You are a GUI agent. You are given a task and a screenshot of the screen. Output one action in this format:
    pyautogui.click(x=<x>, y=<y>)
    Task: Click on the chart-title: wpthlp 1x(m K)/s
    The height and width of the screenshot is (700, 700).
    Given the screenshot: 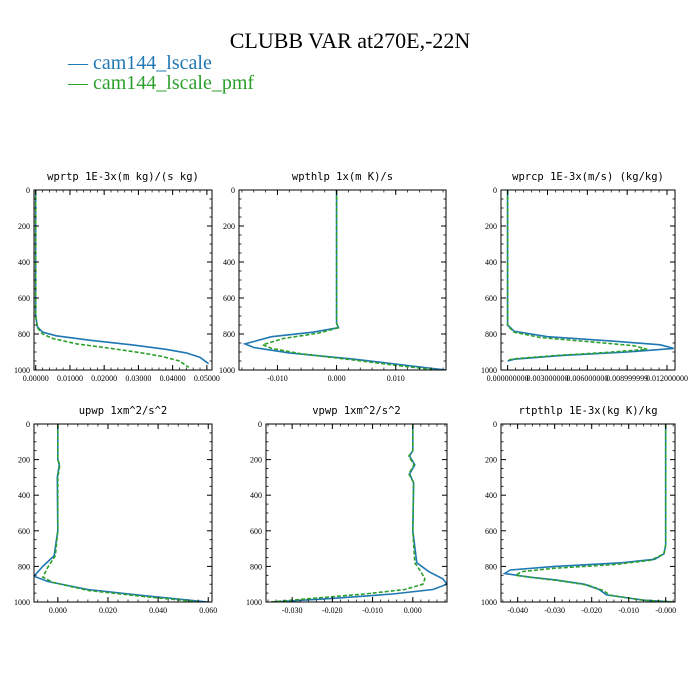 What is the action you would take?
    pyautogui.click(x=342, y=177)
    